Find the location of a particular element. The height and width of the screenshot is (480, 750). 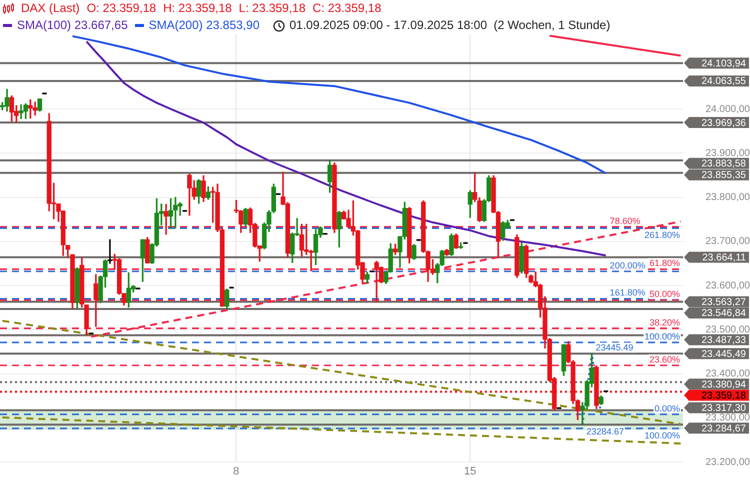

ref-line-label: 23.487,33 is located at coordinates (724, 340).